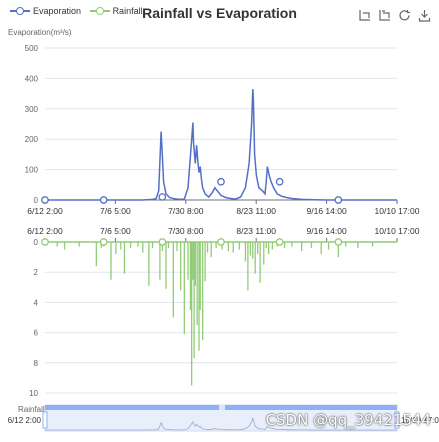 The image size is (439, 442). I want to click on y-tick-label: 10, so click(33, 393).